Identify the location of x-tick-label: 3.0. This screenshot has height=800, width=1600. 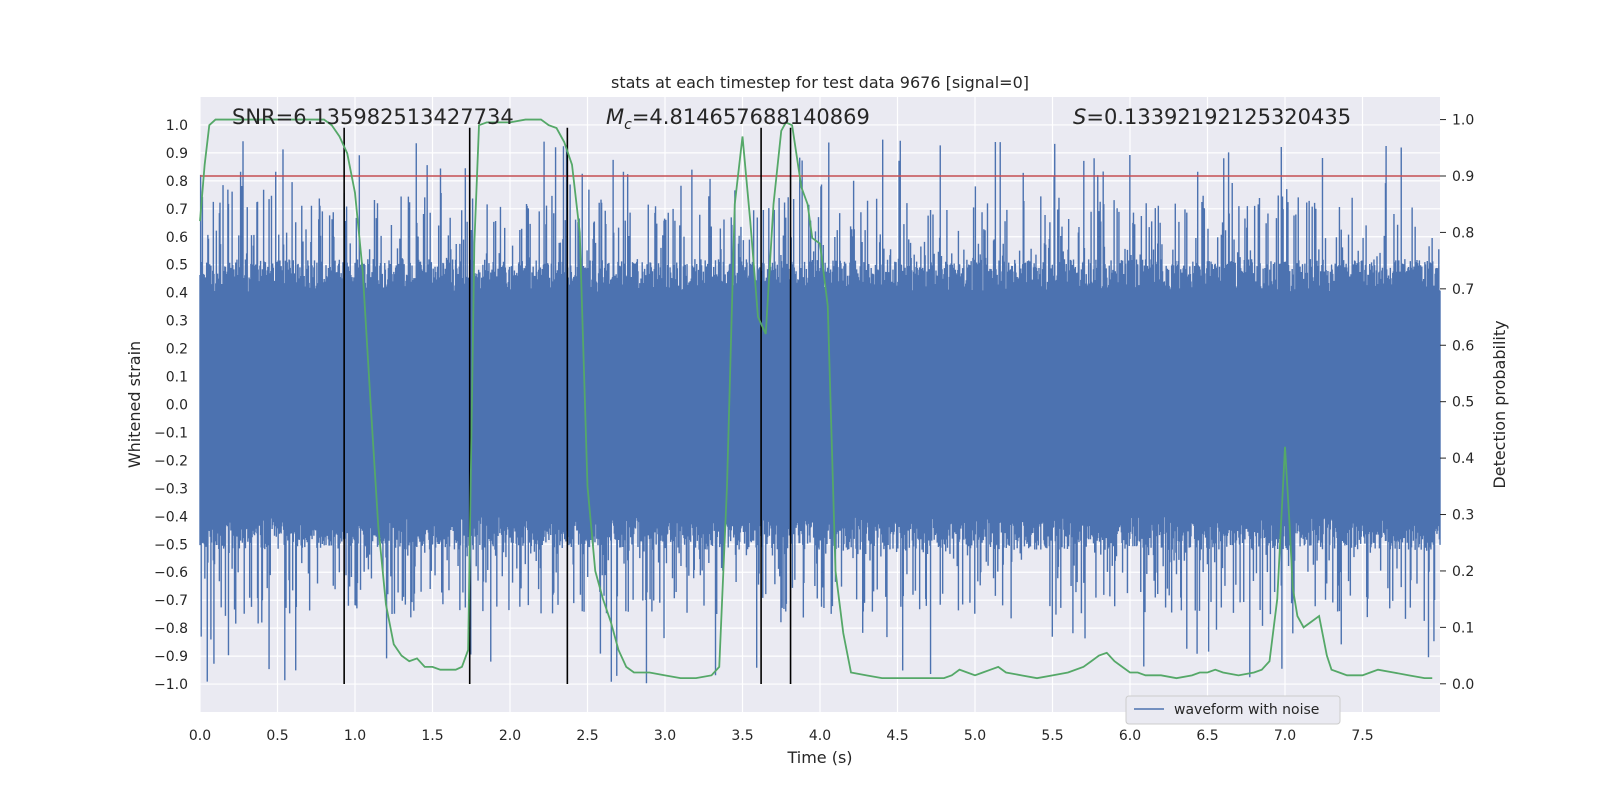
(665, 736).